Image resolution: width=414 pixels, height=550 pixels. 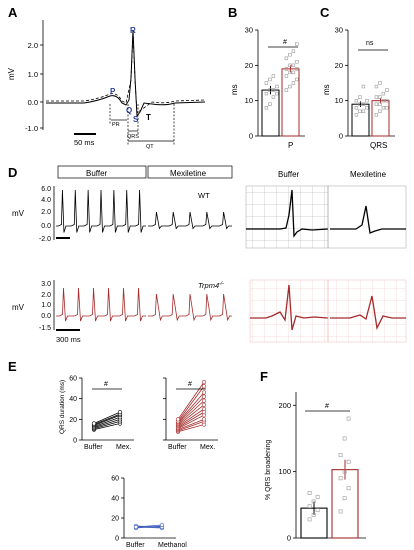 I want to click on panel-a-tick: 2.0, so click(x=33, y=45).